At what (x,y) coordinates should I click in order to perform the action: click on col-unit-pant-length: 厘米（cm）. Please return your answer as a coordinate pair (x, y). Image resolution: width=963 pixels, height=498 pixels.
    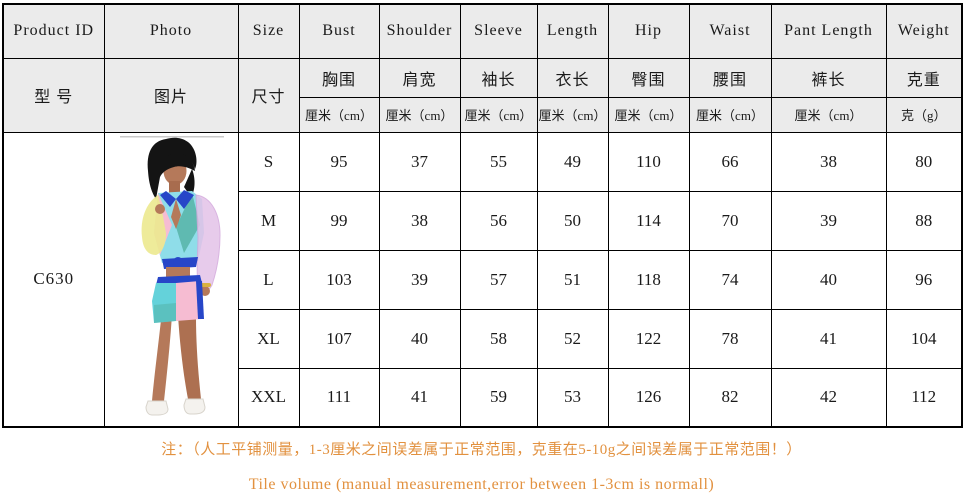
    Looking at the image, I should click on (828, 114).